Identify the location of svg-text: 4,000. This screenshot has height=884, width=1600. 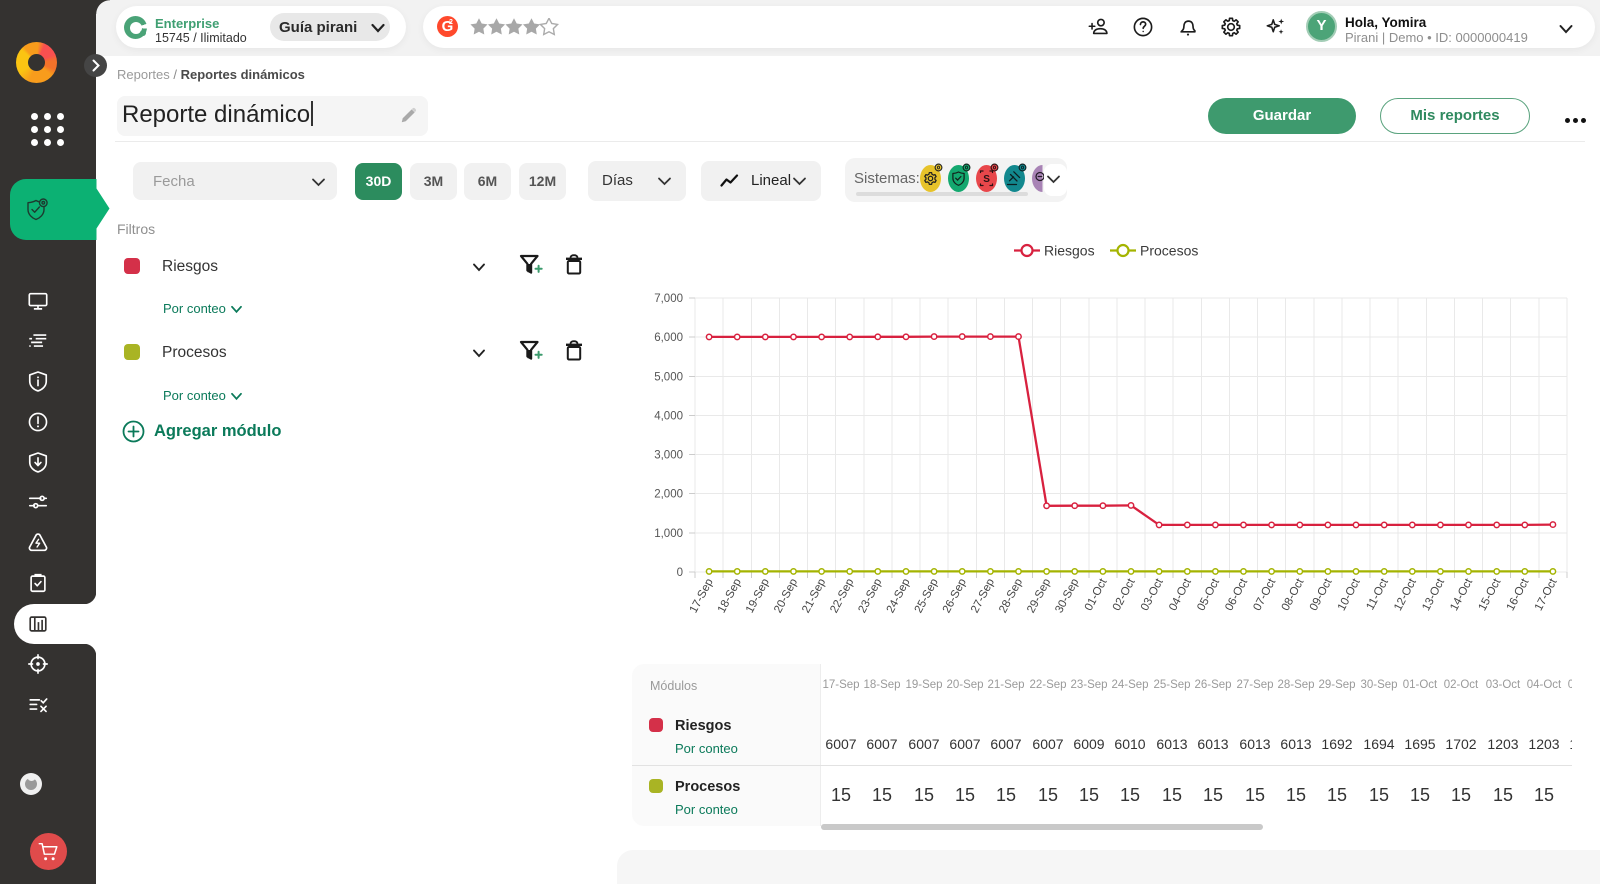
(668, 416).